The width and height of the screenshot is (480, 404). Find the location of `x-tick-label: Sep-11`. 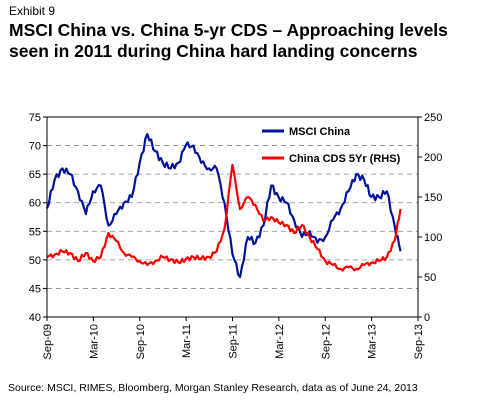

x-tick-label: Sep-11 is located at coordinates (234, 341).